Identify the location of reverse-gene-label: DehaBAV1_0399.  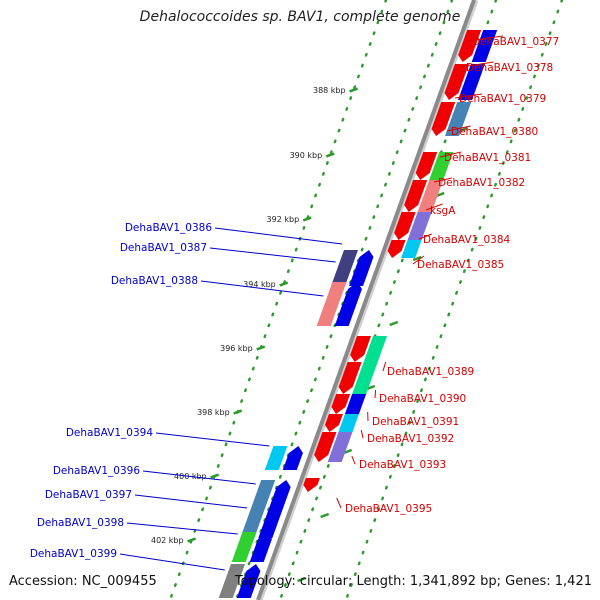
(73, 554).